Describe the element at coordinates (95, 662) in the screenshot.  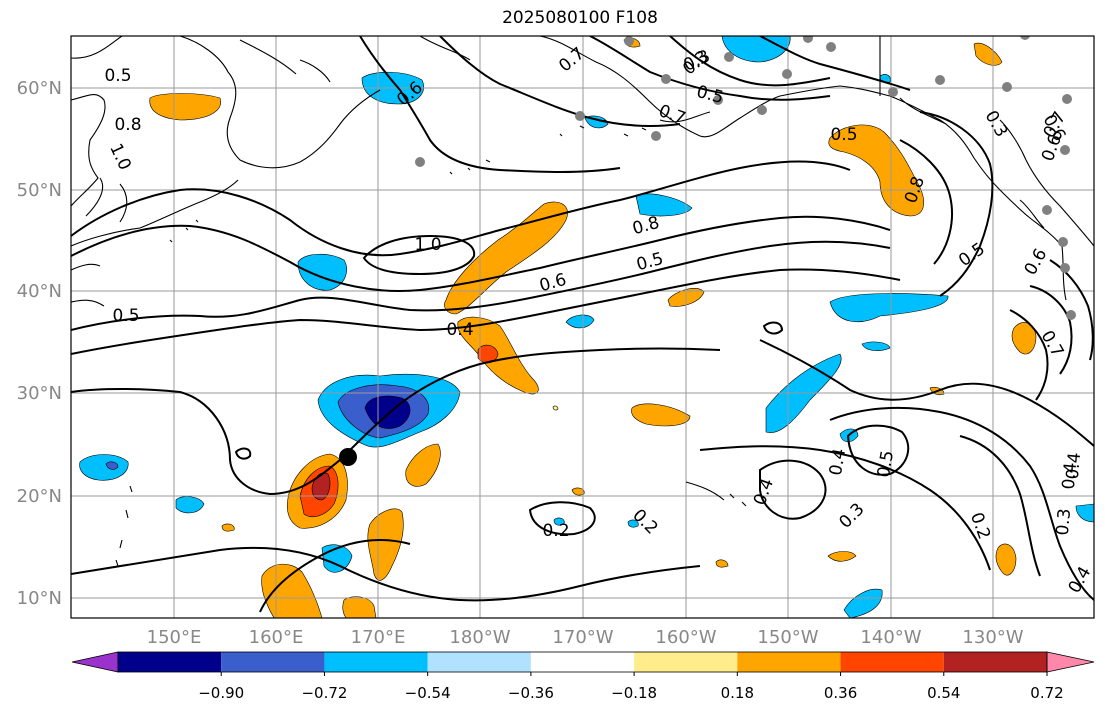
I see `colorbar-extend-low` at that location.